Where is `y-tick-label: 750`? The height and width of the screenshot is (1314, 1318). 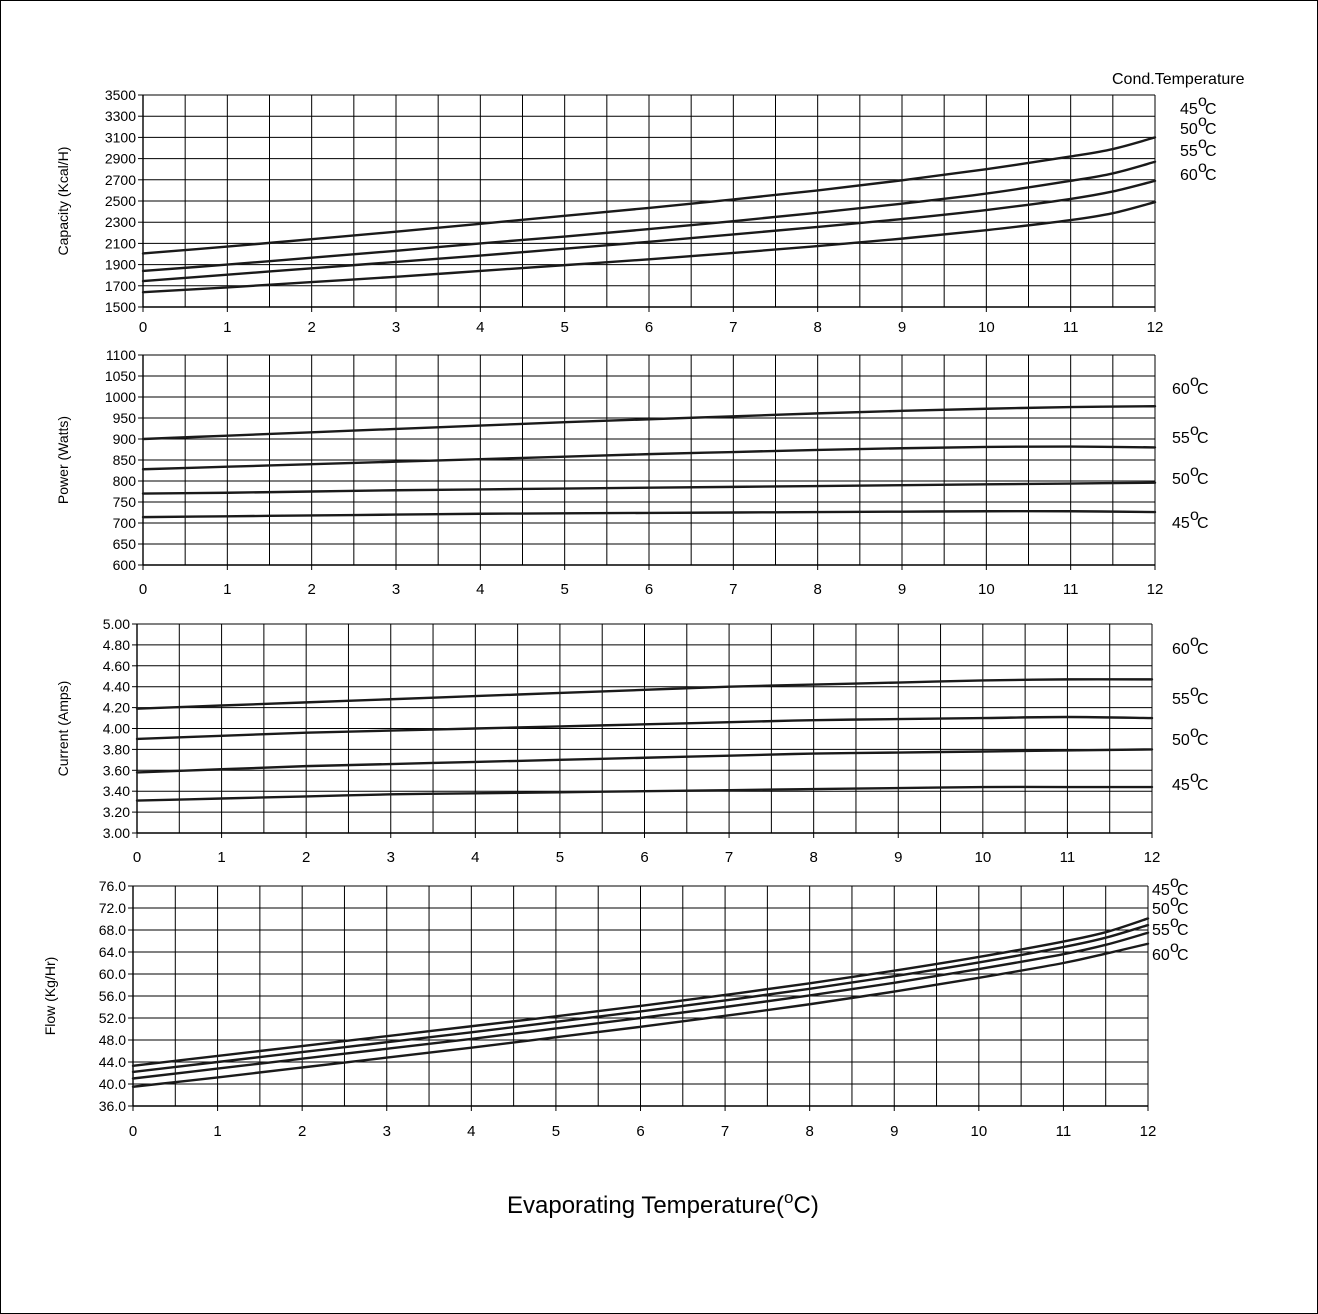
y-tick-label: 750 is located at coordinates (125, 502).